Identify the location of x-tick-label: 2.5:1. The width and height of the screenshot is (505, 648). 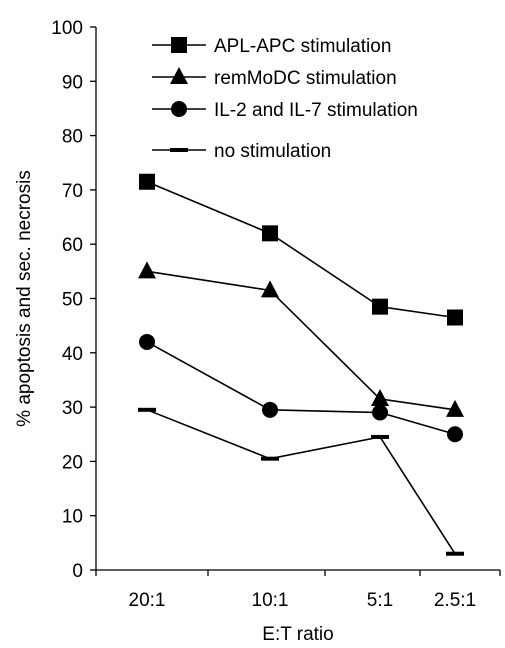
(455, 600).